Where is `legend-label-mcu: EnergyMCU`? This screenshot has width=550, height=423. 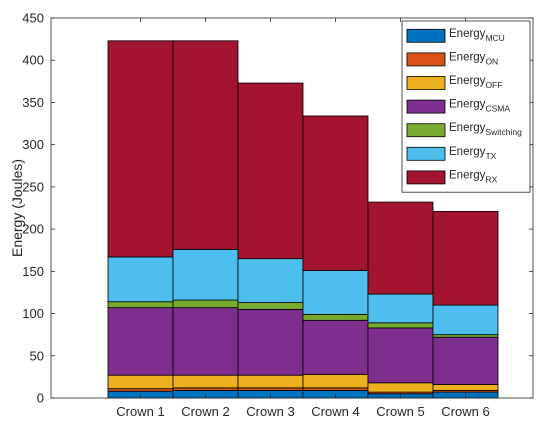
legend-label-mcu: EnergyMCU is located at coordinates (477, 35).